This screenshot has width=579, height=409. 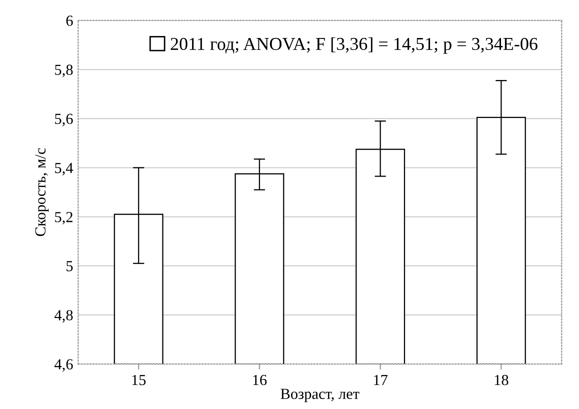 I want to click on x-tick-label: 17, so click(x=381, y=380).